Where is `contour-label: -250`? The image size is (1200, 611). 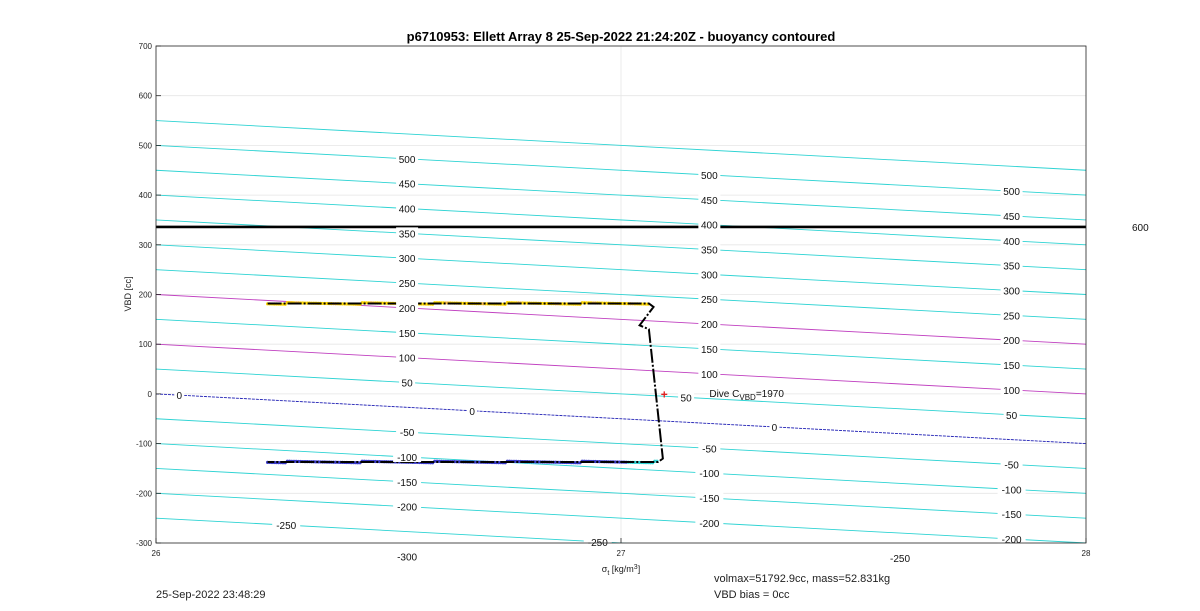
contour-label: -250 is located at coordinates (286, 526).